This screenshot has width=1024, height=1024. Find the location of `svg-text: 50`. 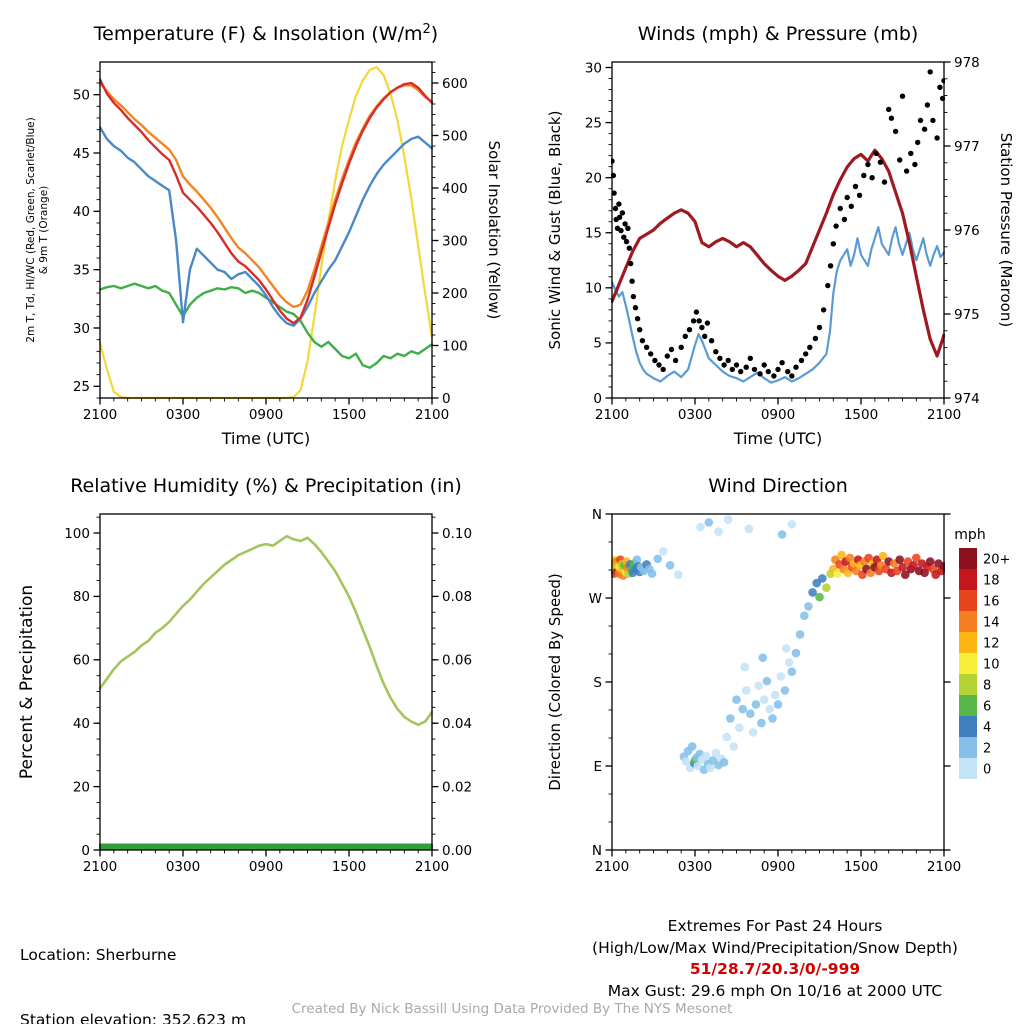

svg-text: 50 is located at coordinates (81, 95).